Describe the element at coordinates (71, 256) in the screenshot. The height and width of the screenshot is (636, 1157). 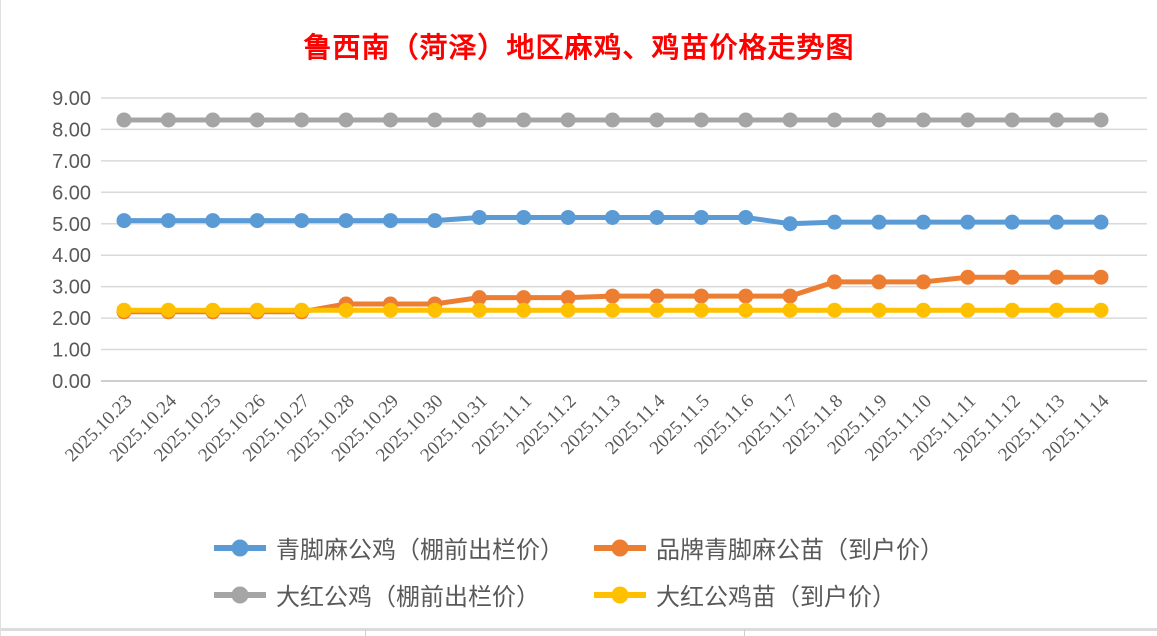
I see `y-tick-label: 4.00` at that location.